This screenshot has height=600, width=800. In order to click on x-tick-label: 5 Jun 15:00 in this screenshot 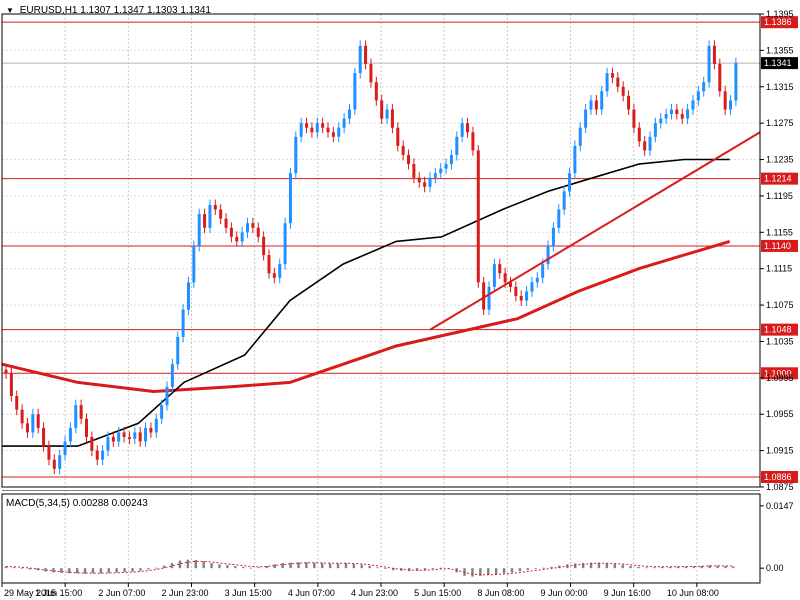, I will do `click(437, 593)`.